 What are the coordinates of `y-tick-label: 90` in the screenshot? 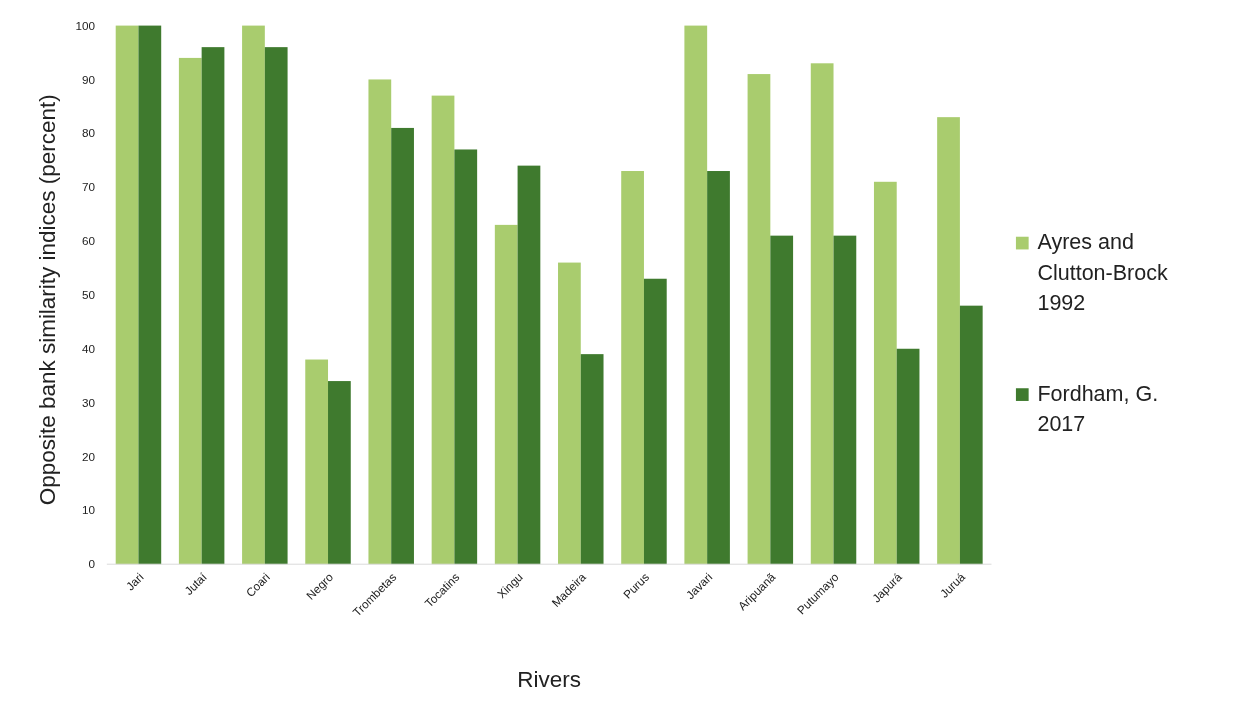 It's located at (89, 79).